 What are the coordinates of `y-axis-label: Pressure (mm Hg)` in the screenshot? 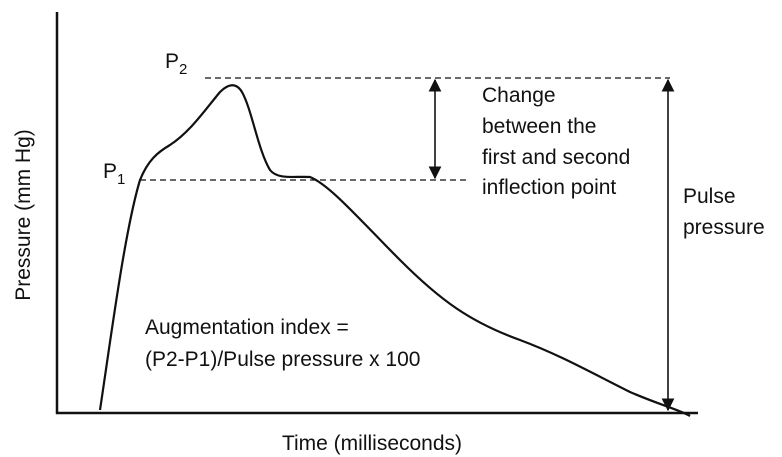 It's located at (23, 215).